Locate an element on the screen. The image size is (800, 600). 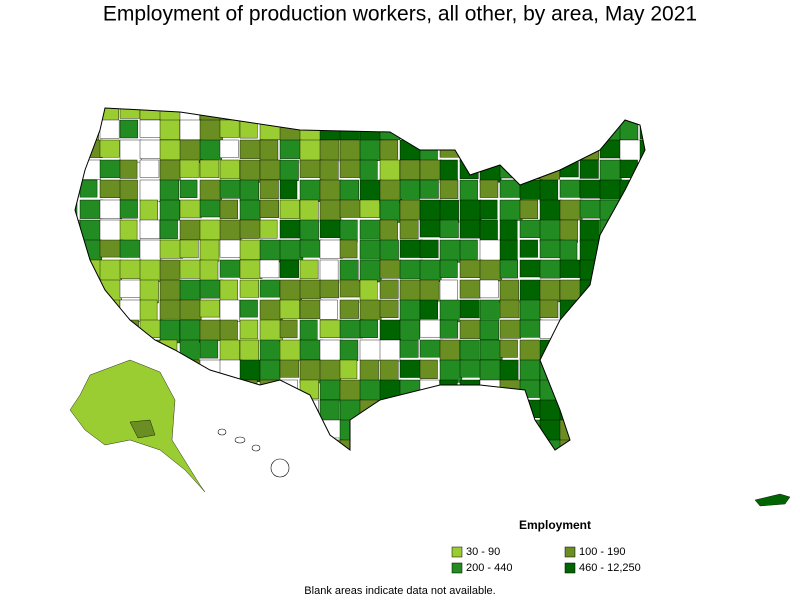
puerto-rico is located at coordinates (772, 500).